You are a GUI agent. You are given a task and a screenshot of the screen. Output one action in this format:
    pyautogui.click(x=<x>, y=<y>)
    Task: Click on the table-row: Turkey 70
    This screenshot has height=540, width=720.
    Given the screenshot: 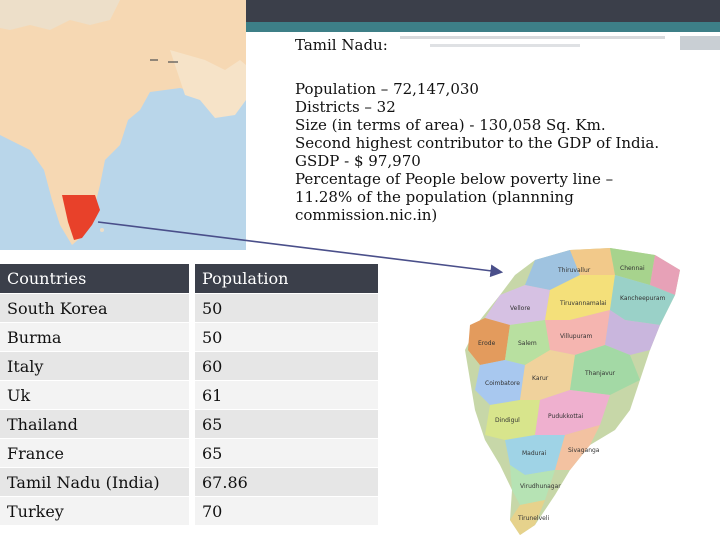 What is the action you would take?
    pyautogui.click(x=189, y=511)
    